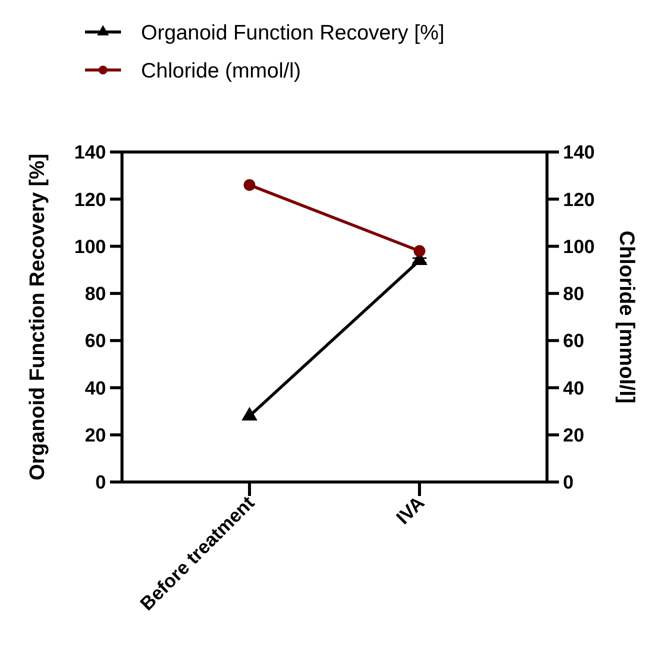 This screenshot has width=661, height=656. I want to click on y2-tick-label: 40, so click(573, 389).